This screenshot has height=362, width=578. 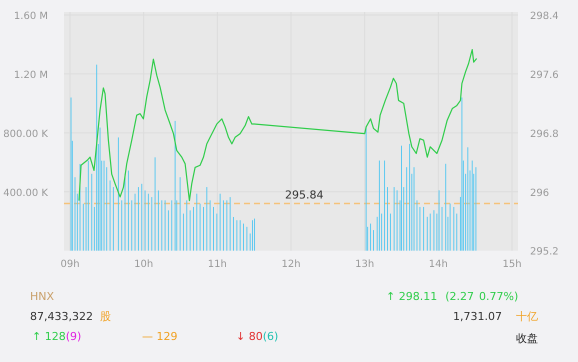 I want to click on text: (6), so click(x=270, y=336).